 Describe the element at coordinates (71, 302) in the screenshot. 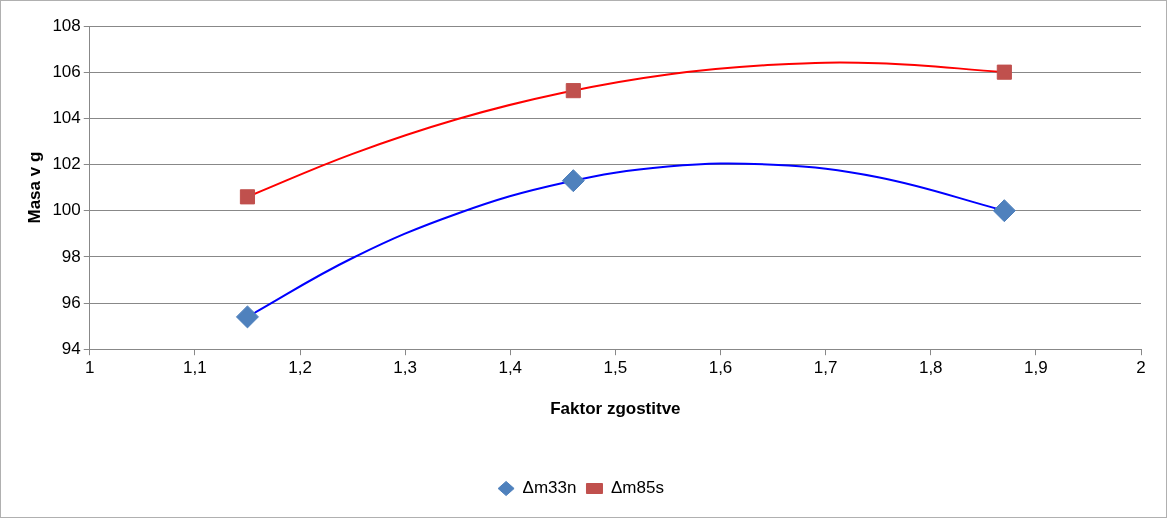

I see `y-tick-label: 96` at that location.